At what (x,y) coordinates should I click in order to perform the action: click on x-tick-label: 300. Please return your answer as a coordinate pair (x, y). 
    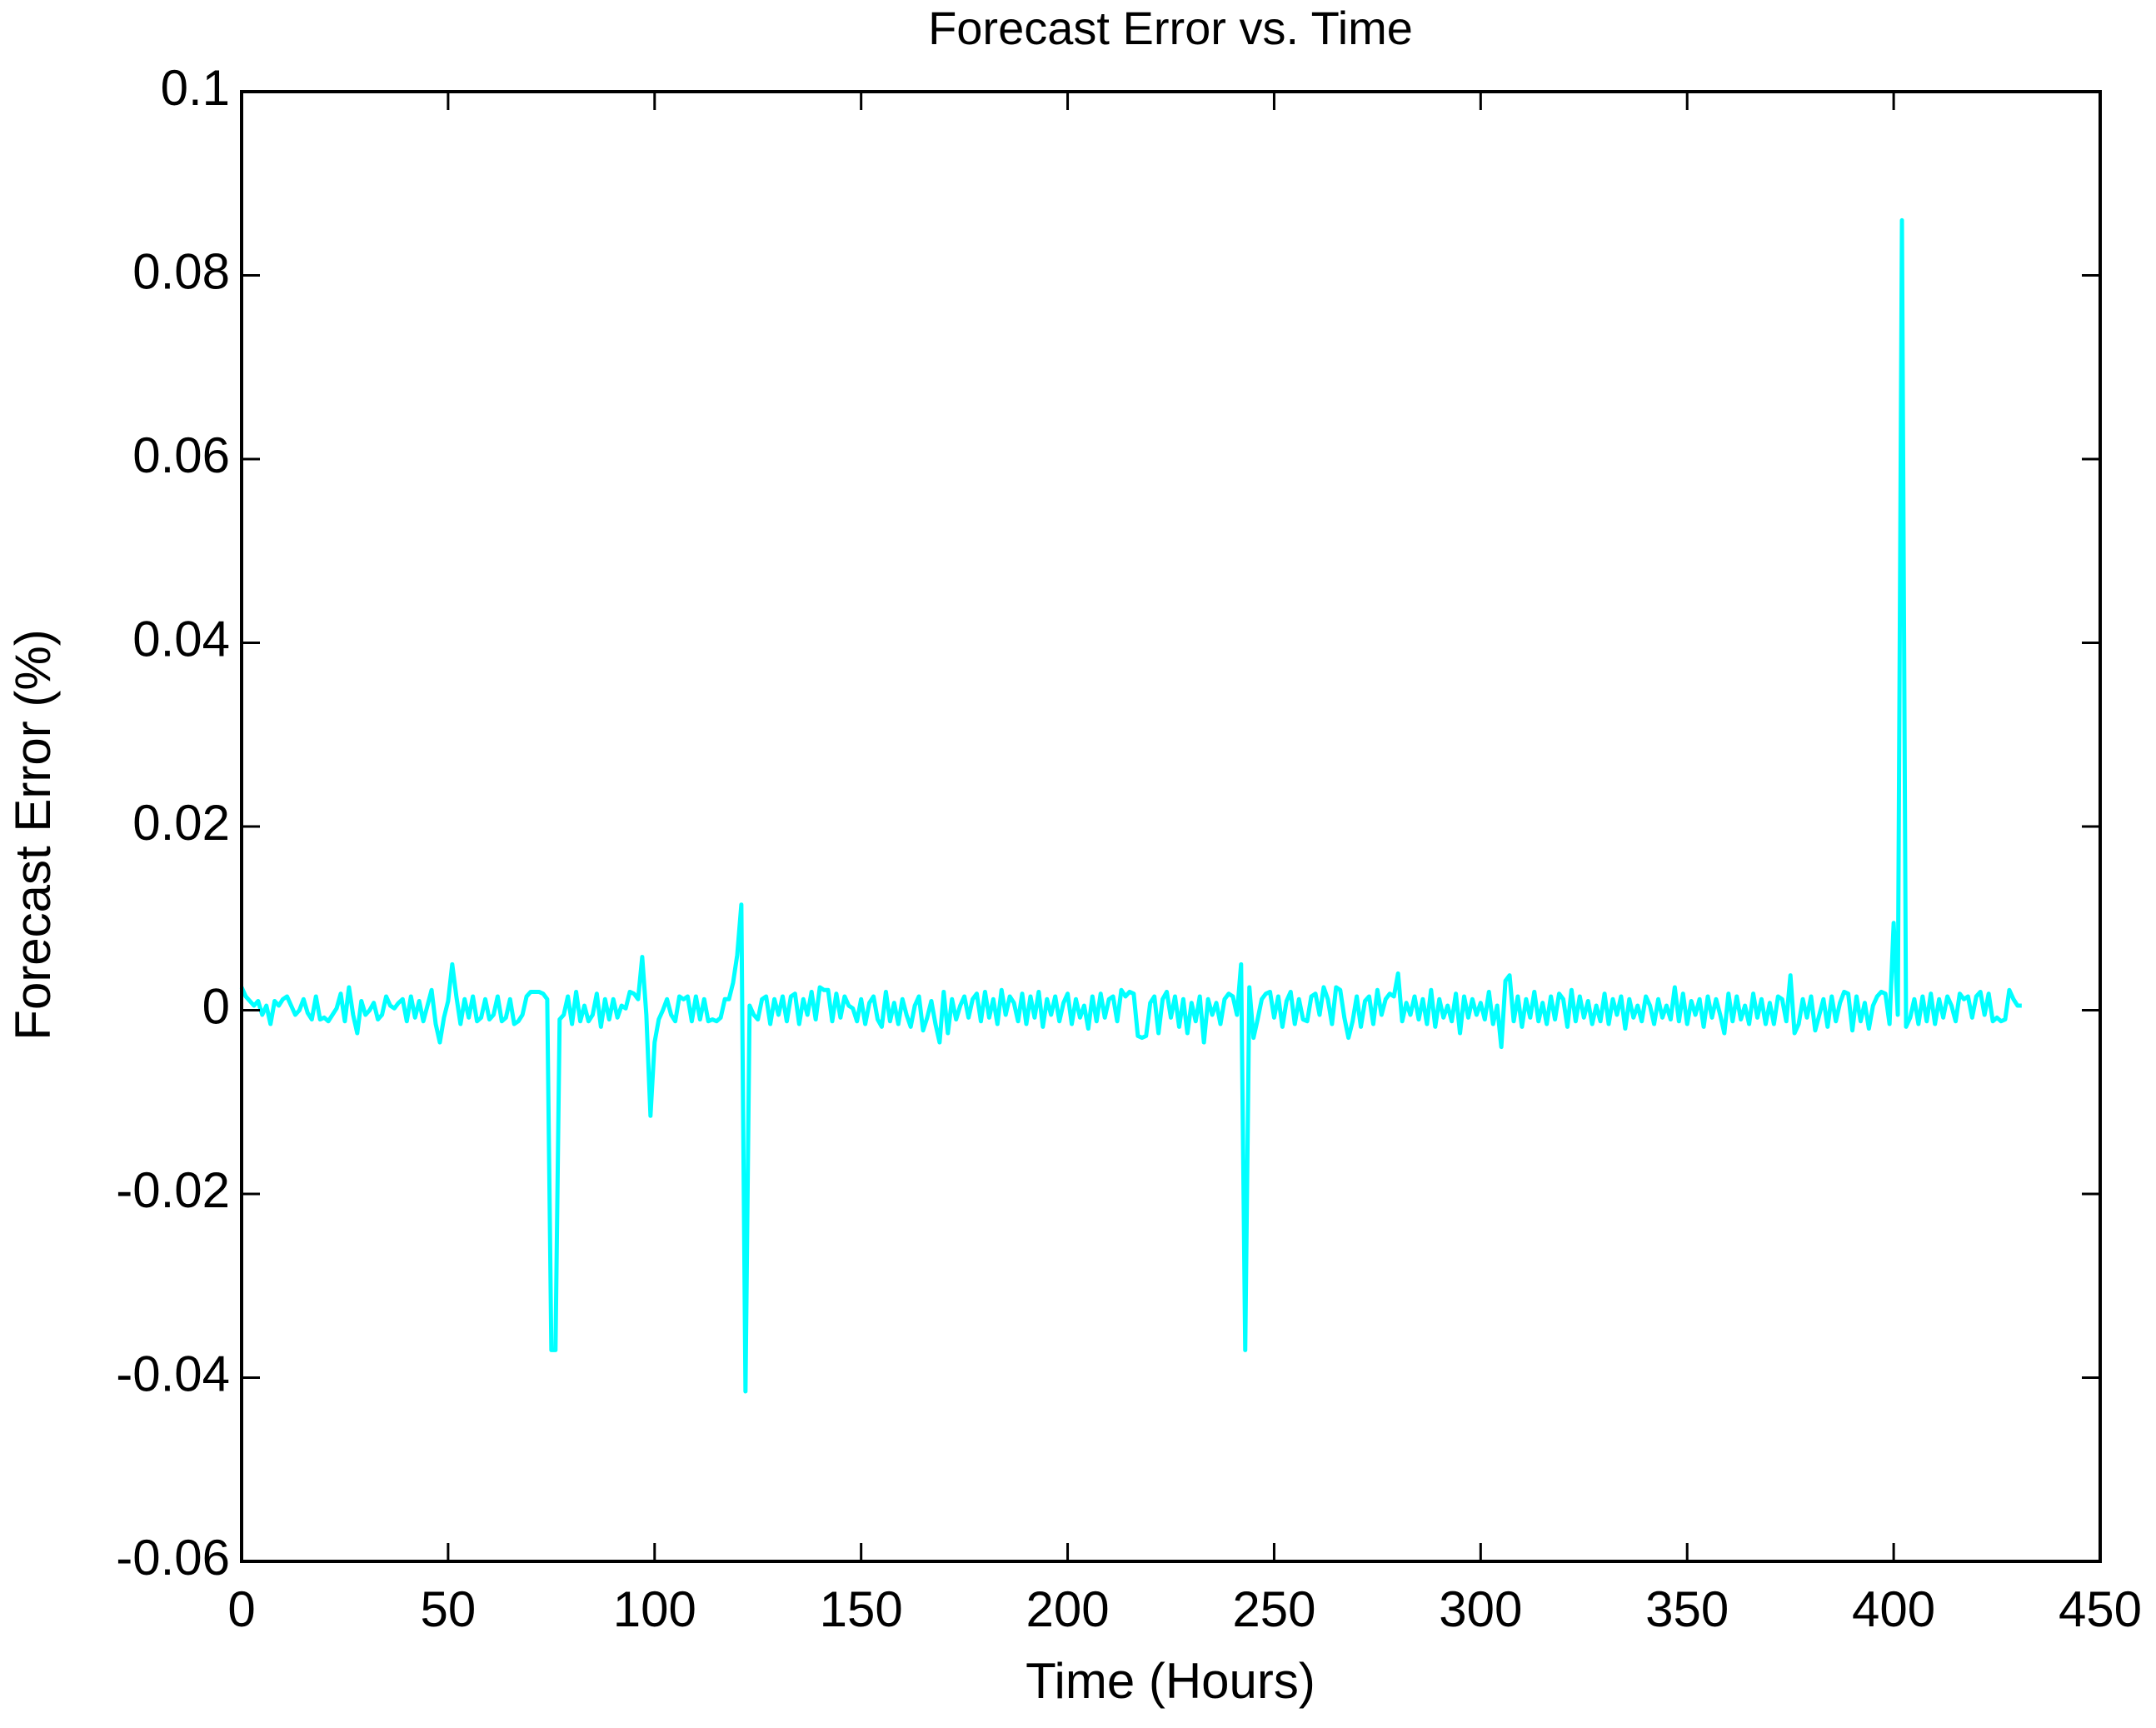
    Looking at the image, I should click on (1480, 1609).